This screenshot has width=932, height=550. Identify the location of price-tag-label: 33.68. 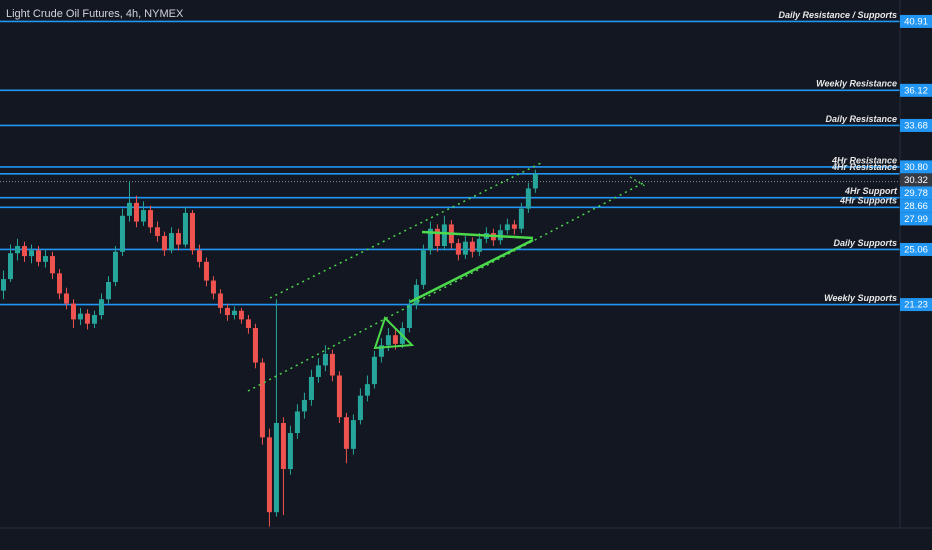
(916, 125).